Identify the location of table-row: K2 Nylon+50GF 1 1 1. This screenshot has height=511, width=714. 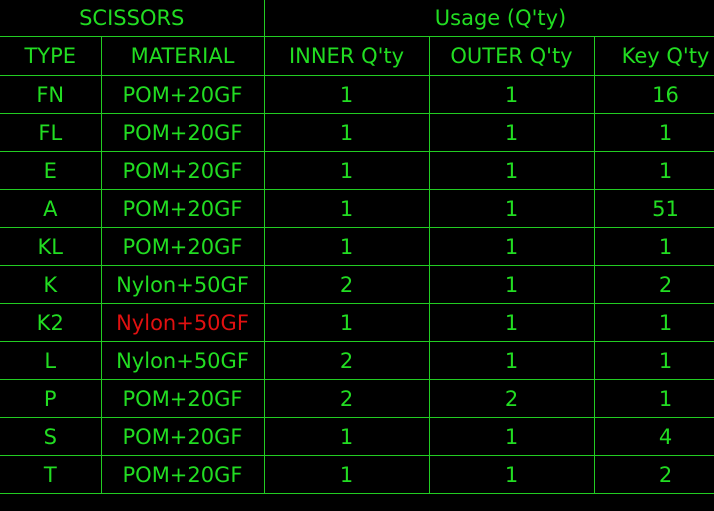
(357, 322).